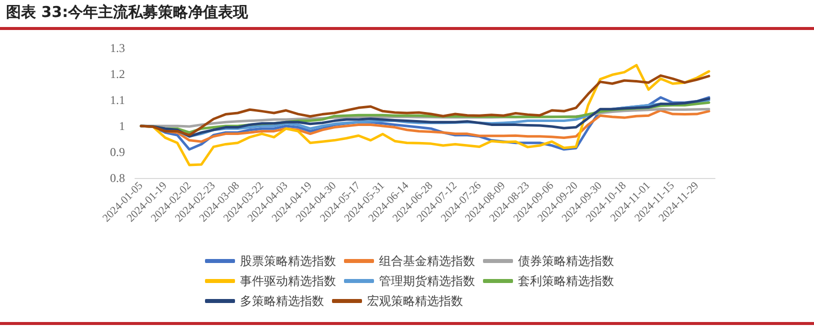  What do you see at coordinates (117, 100) in the screenshot?
I see `y-tick-label: 1.1` at bounding box center [117, 100].